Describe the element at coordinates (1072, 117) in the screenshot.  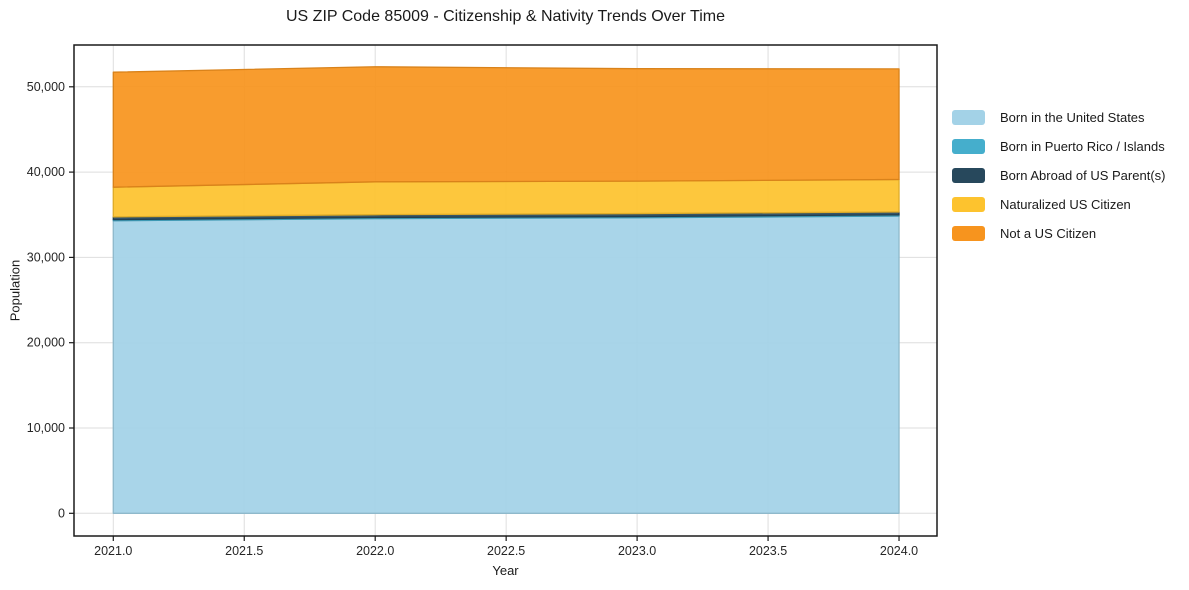
I see `legend-label: Born in the United States` at that location.